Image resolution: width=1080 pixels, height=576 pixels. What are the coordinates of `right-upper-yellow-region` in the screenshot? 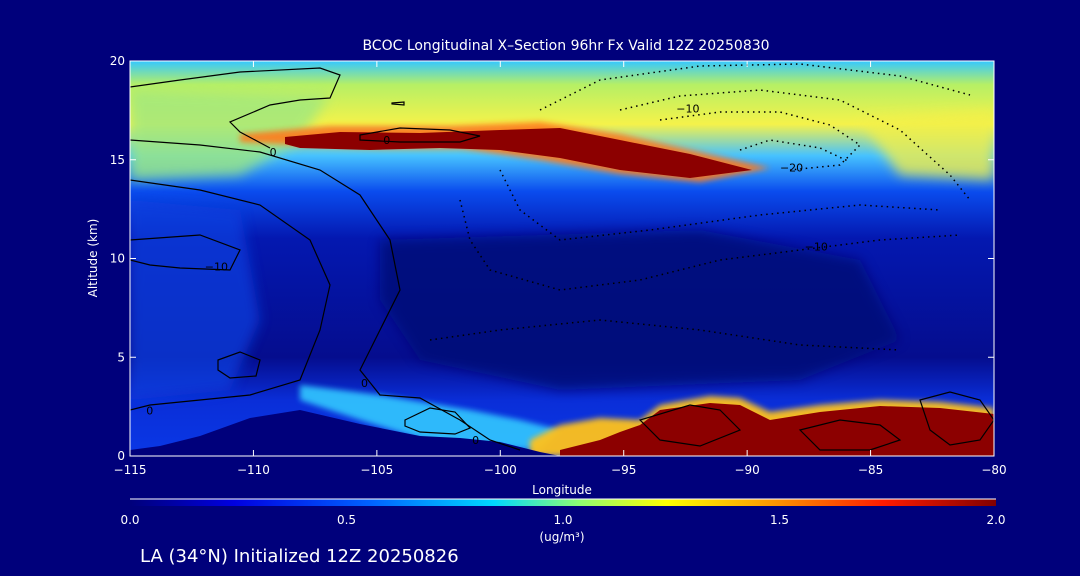 It's located at (927, 145).